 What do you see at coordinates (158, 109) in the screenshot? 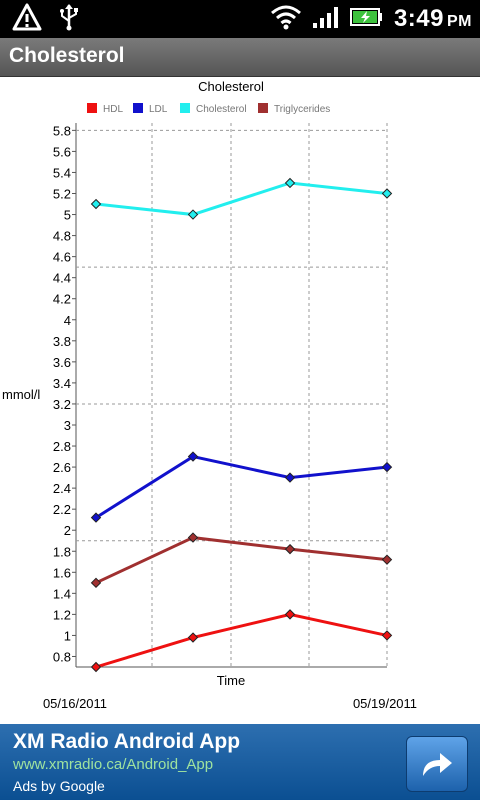
I see `legend-label: LDL` at bounding box center [158, 109].